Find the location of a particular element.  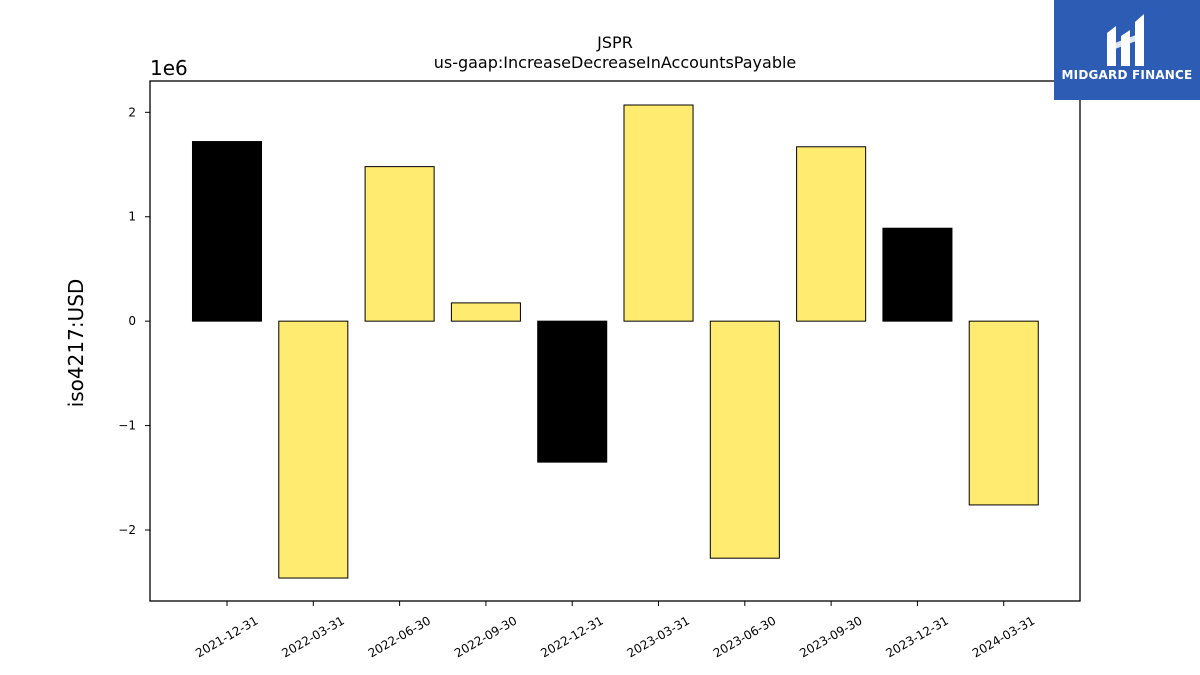

x-tick-label: 2022-06-30 is located at coordinates (399, 636).